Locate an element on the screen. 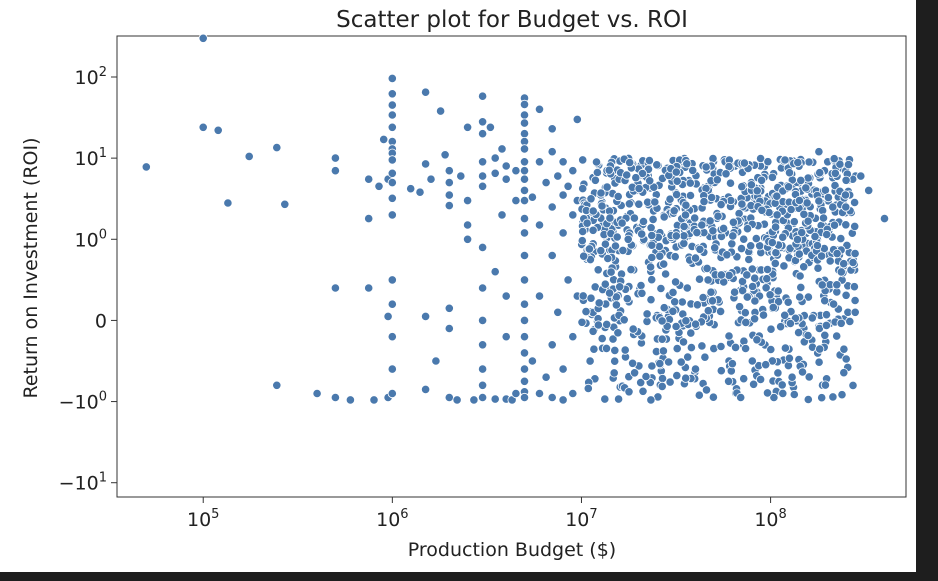  y-axis: 102 101 100 0 −100 −101 is located at coordinates (88, 280).